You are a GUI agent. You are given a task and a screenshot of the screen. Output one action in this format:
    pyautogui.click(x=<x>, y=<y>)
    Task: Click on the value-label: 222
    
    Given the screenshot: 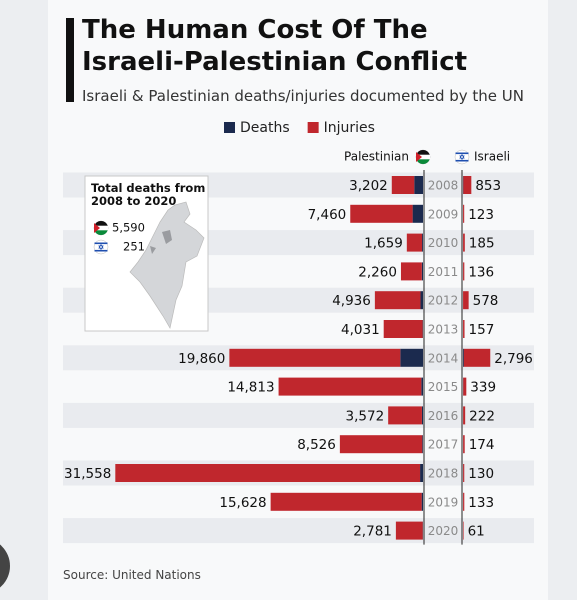 What is the action you would take?
    pyautogui.click(x=482, y=416)
    